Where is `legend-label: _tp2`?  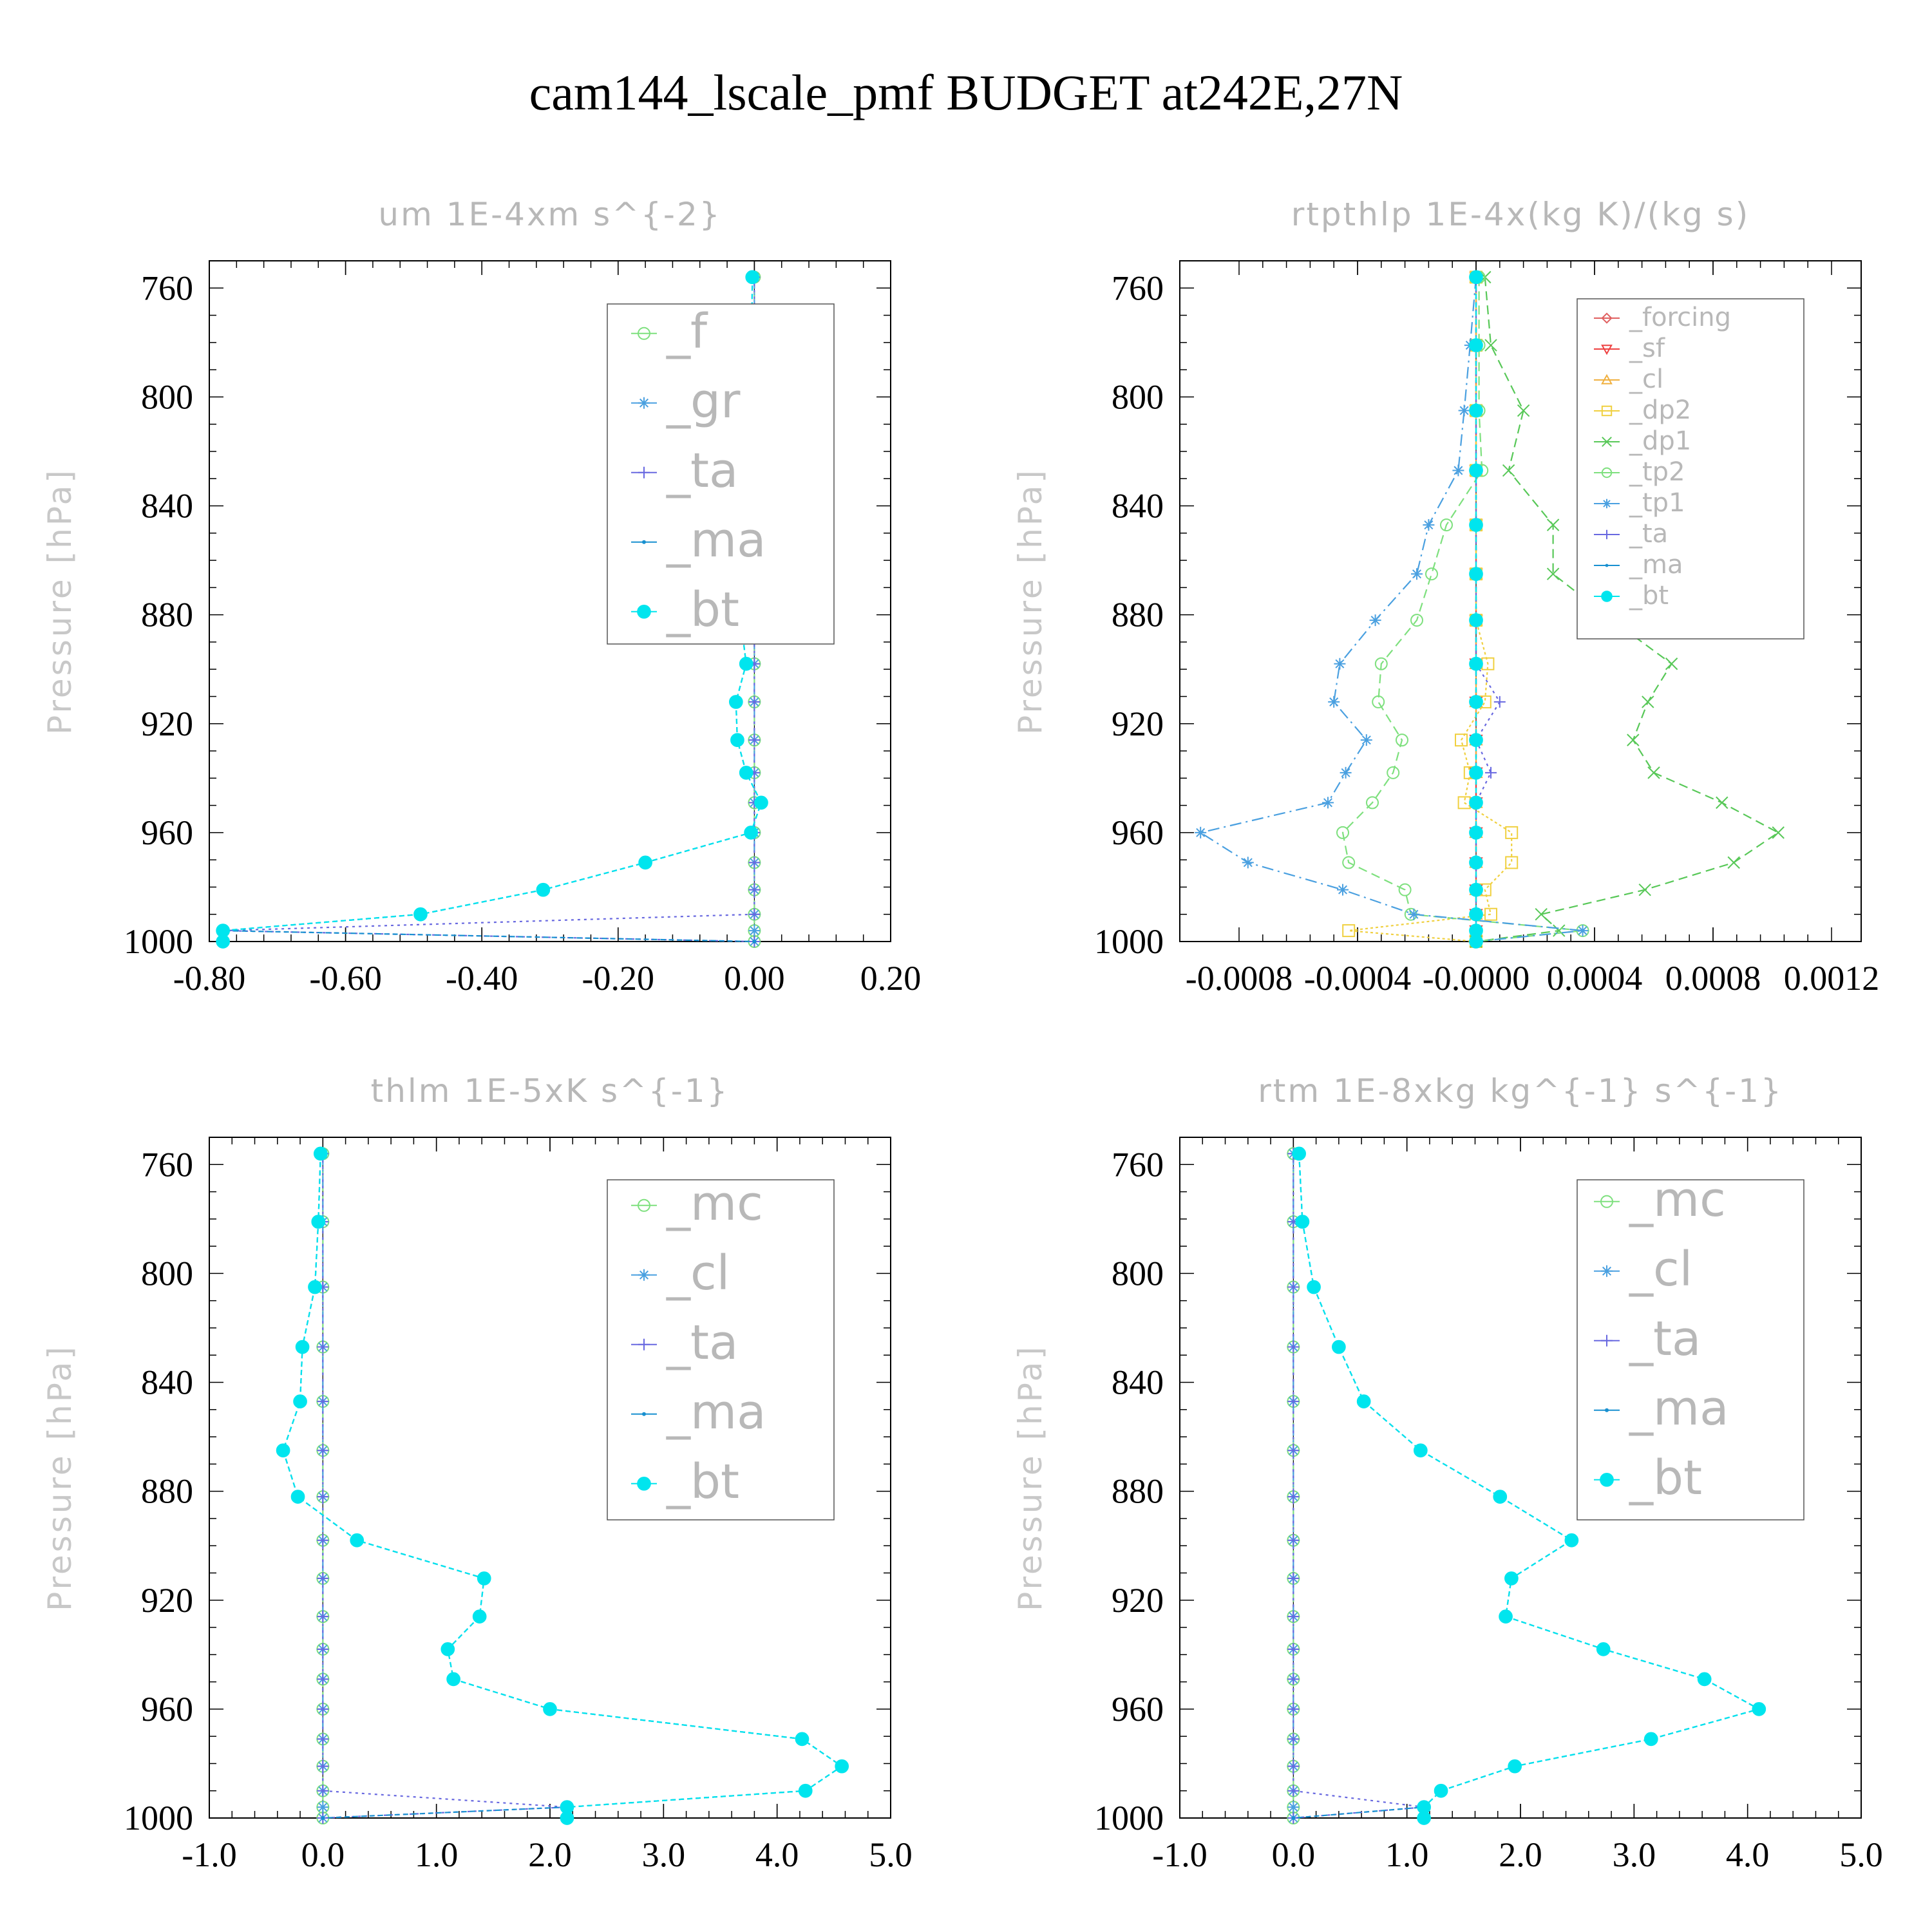
legend-label: _tp2 is located at coordinates (1657, 472).